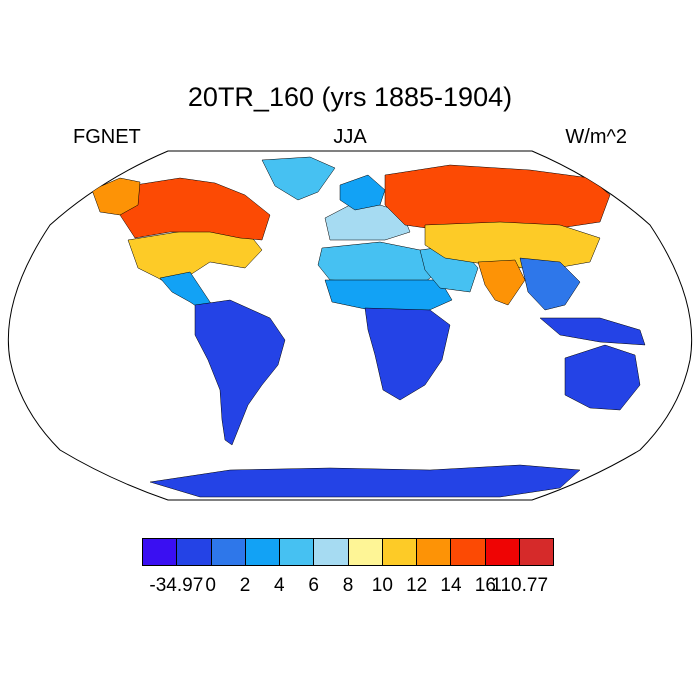 The image size is (700, 700). What do you see at coordinates (240, 372) in the screenshot?
I see `region-south-america` at bounding box center [240, 372].